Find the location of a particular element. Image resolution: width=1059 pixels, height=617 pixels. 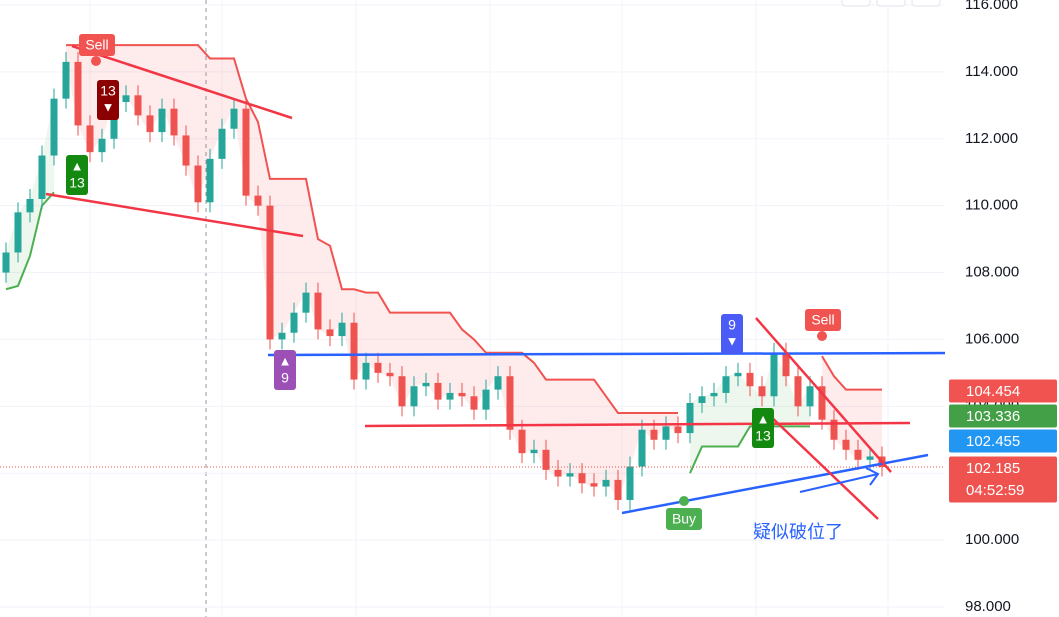

y-tick-label: 98.000 is located at coordinates (988, 606).